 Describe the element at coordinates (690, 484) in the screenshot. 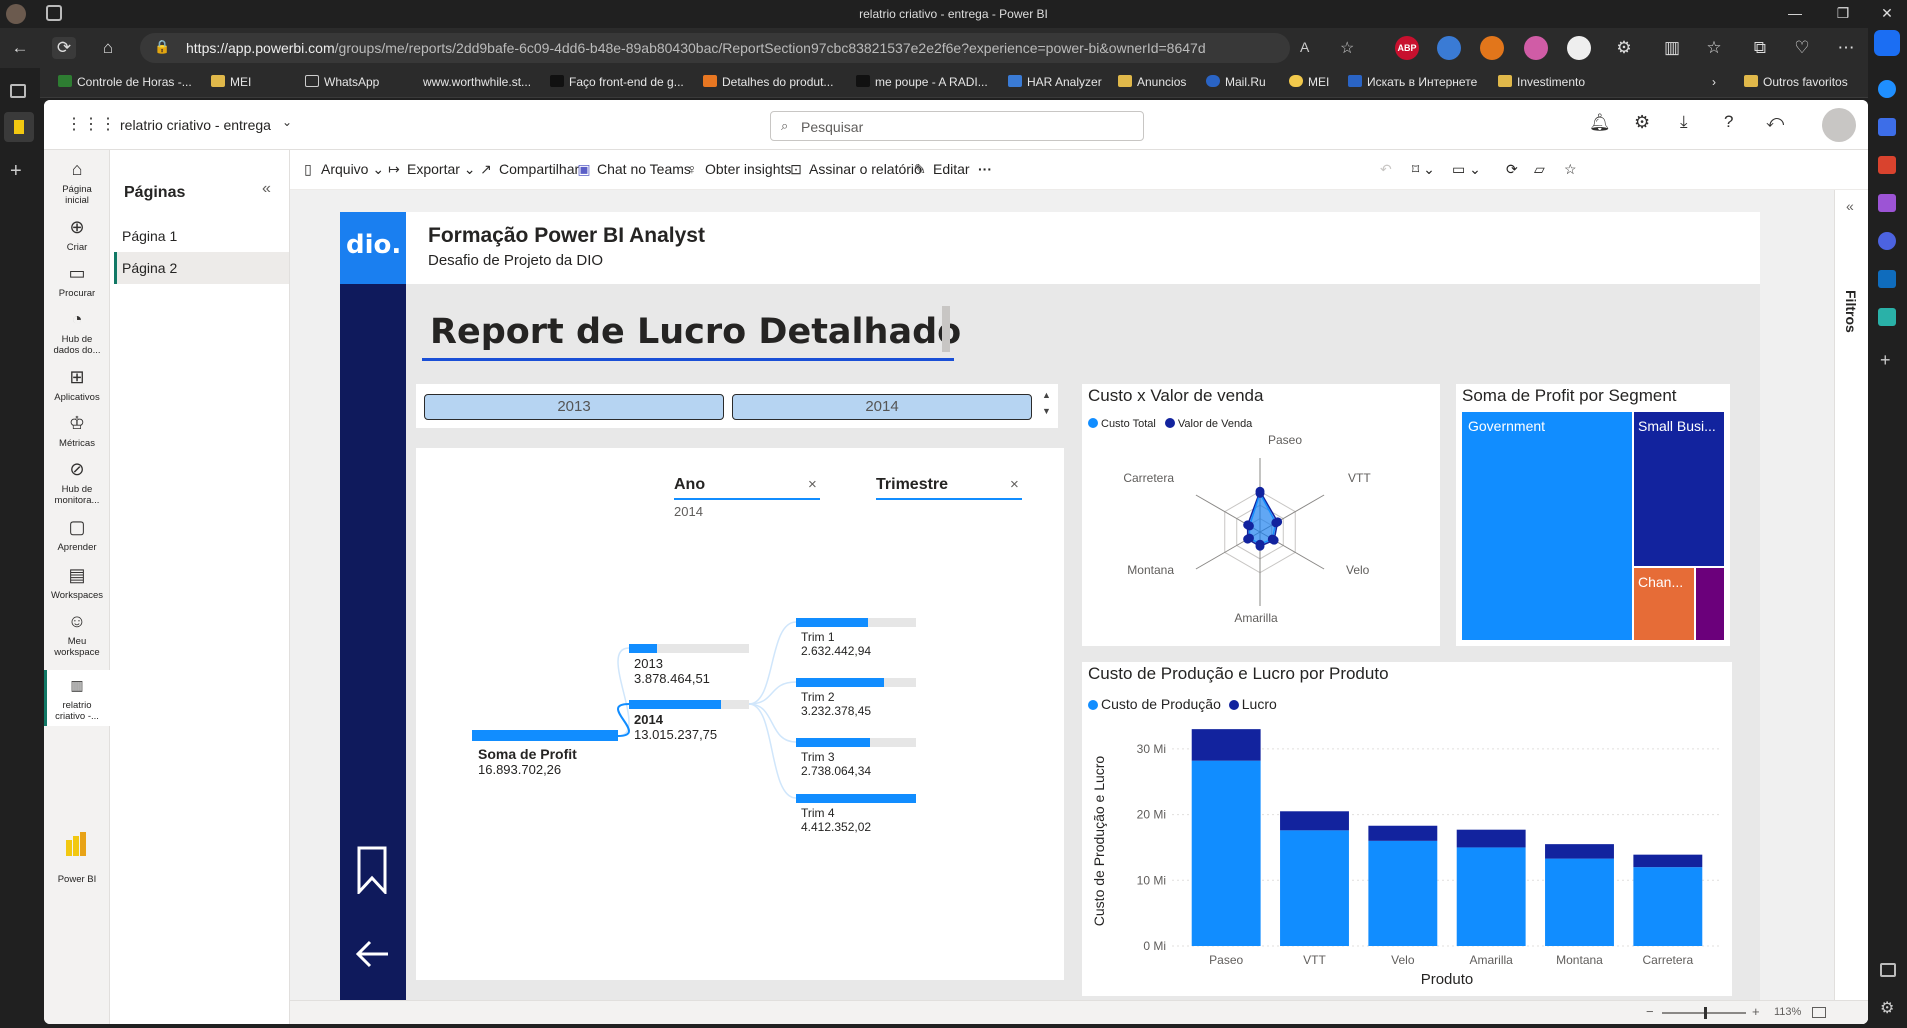

I see `decomp-col1-title: Ano` at that location.